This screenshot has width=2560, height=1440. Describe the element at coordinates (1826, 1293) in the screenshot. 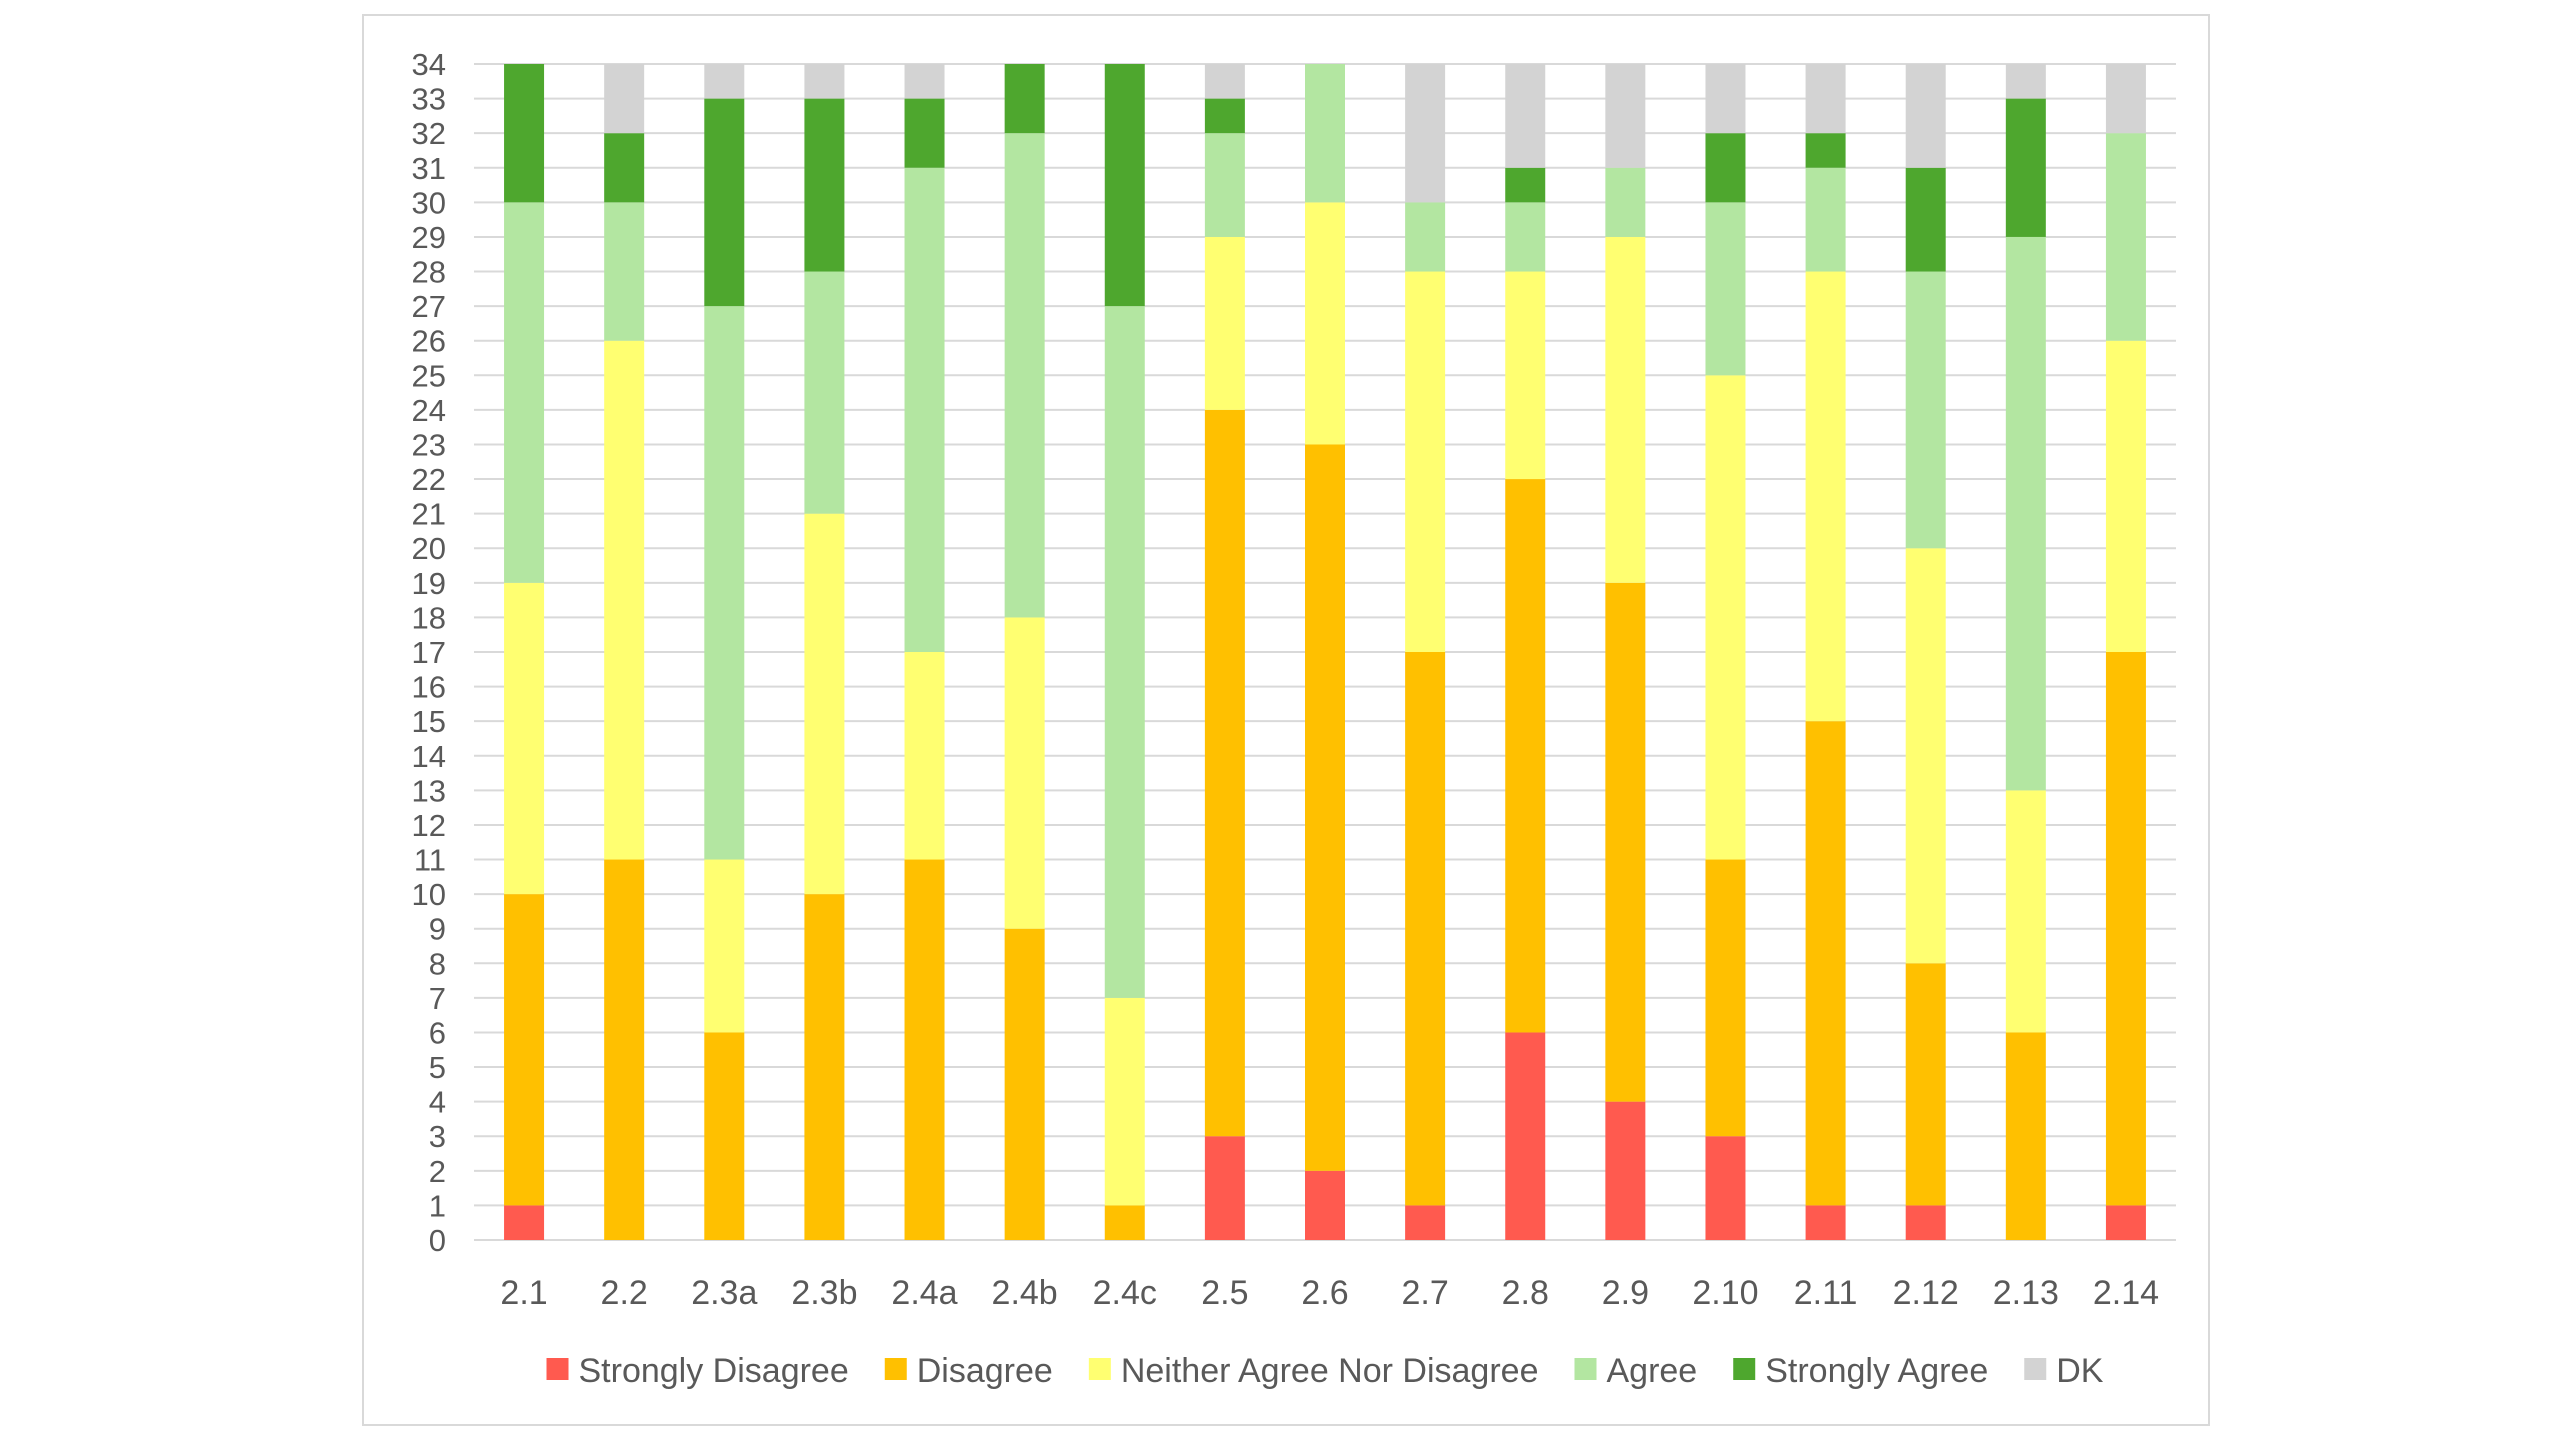

I see `x-category-label: 2.11` at that location.